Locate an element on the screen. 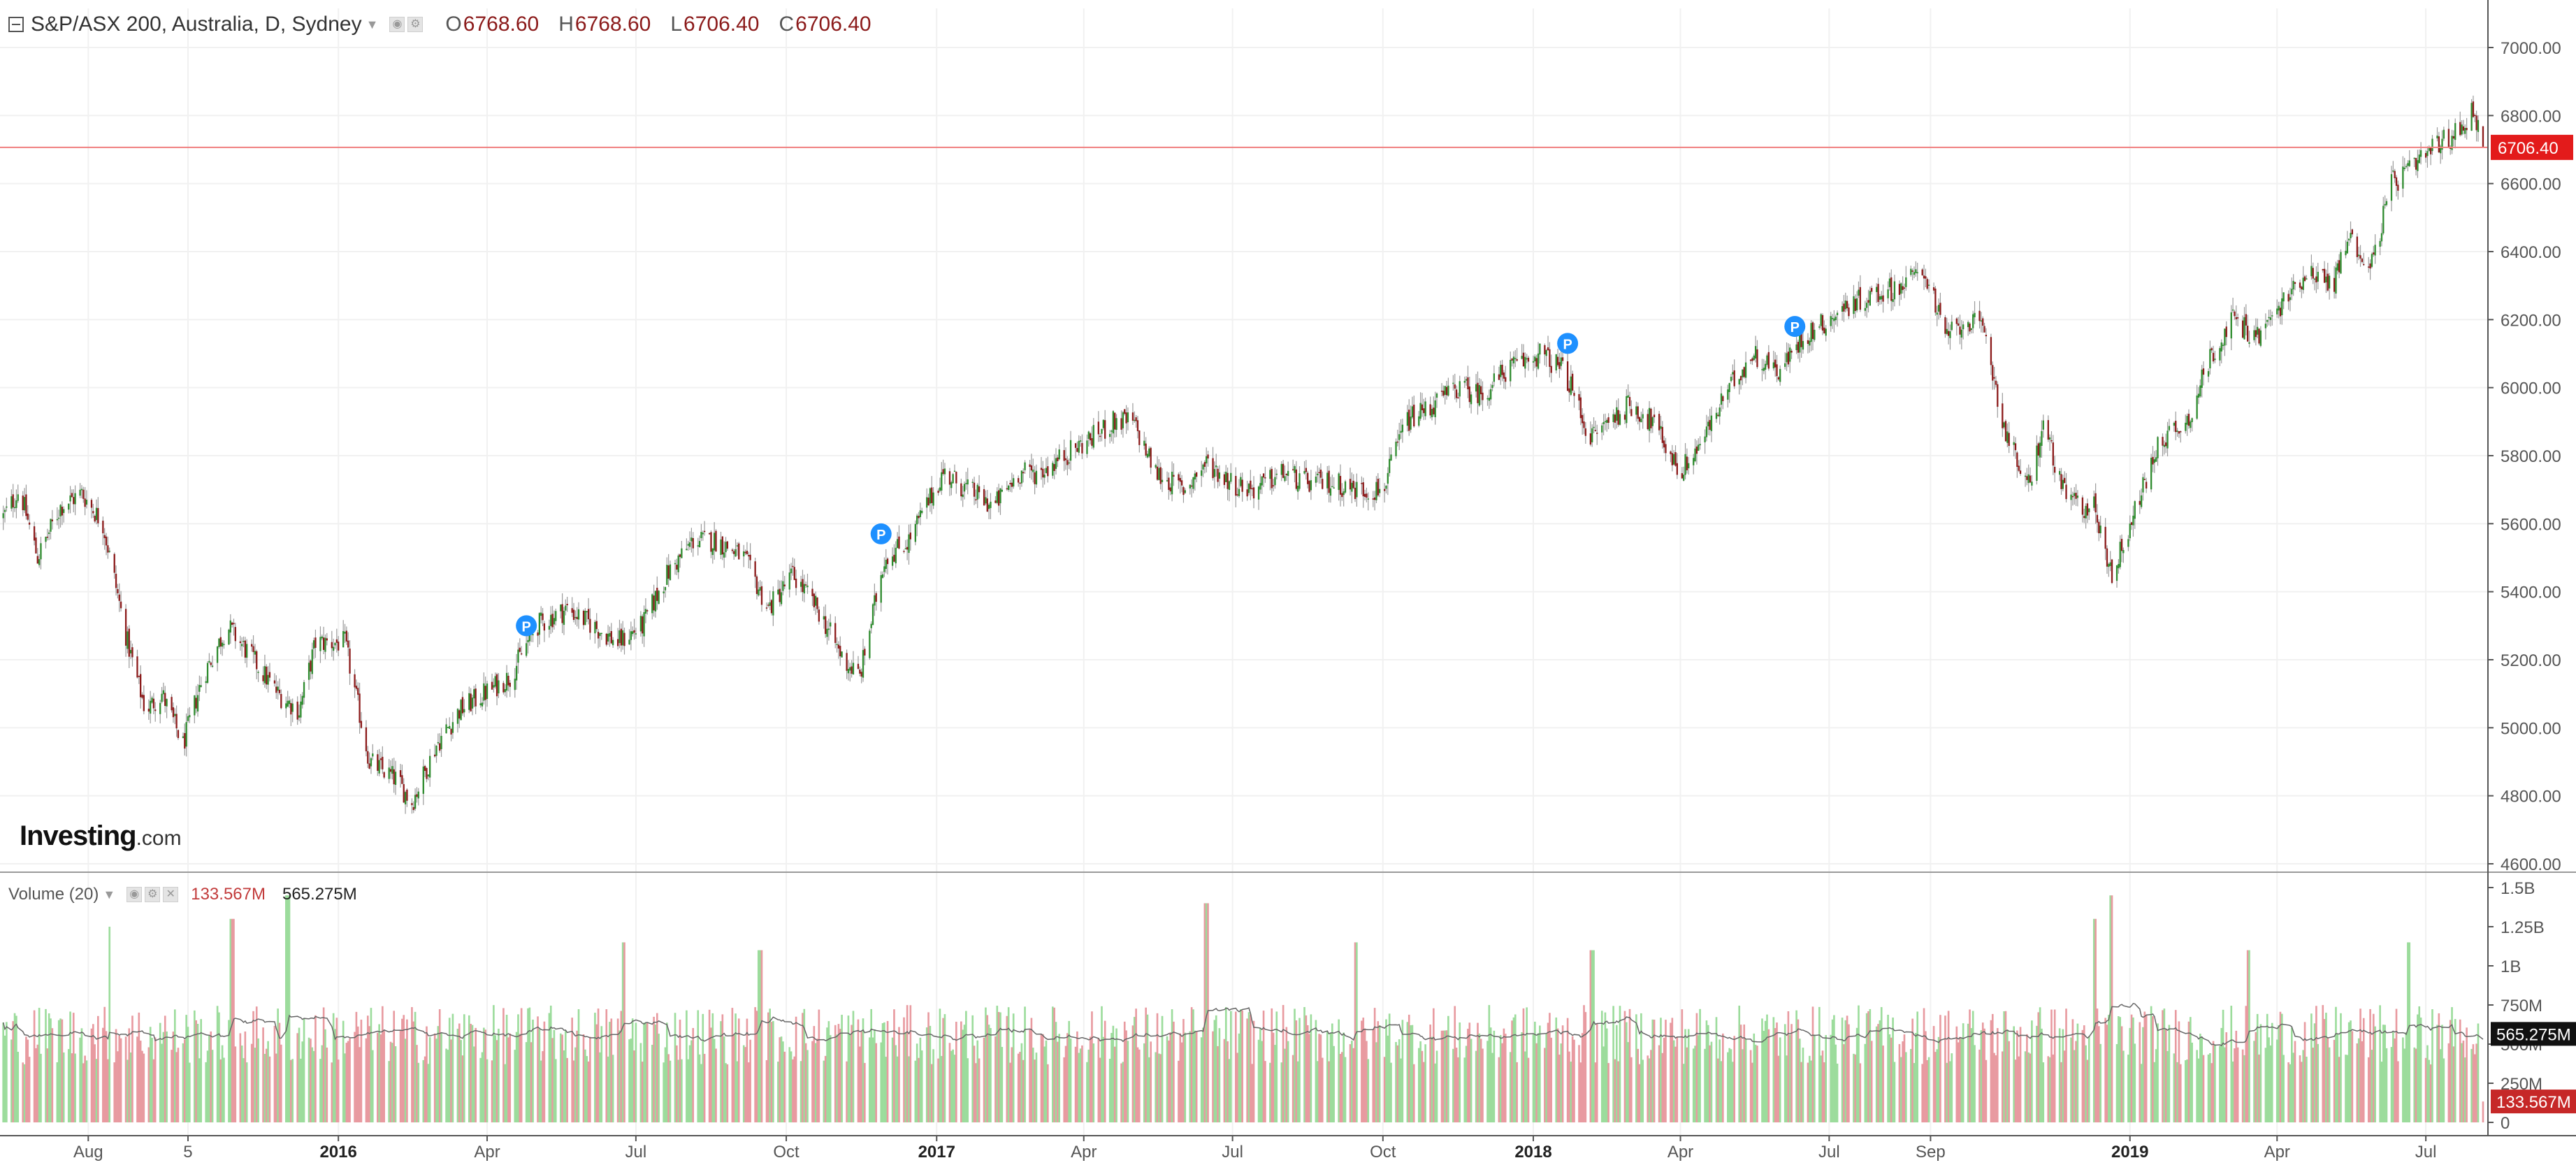 The image size is (2576, 1172). settings-icon: ⚙ is located at coordinates (415, 24).